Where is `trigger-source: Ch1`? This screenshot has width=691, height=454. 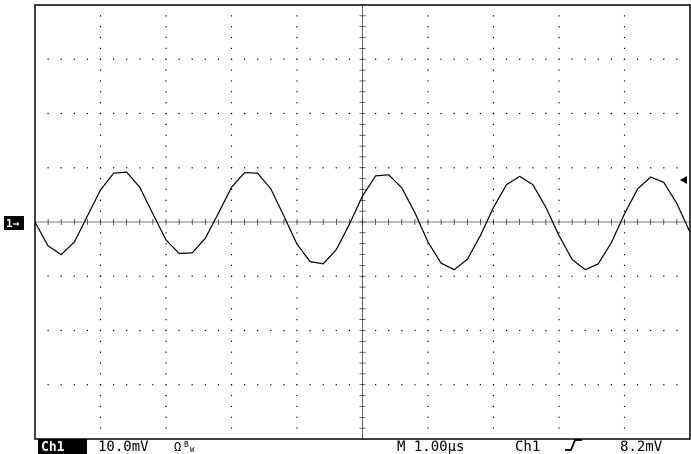
trigger-source: Ch1 is located at coordinates (527, 446).